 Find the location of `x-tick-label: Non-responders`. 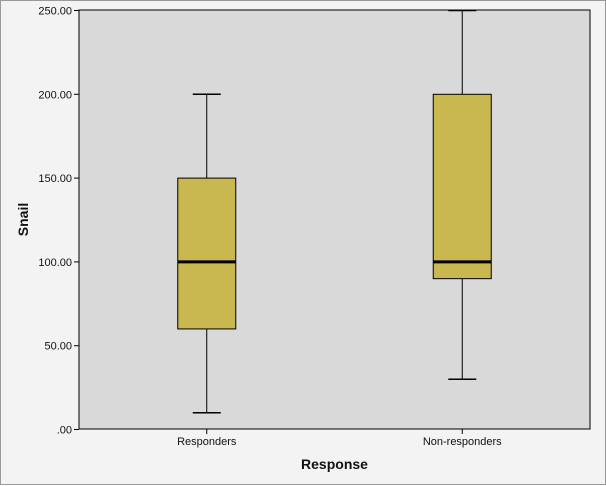

x-tick-label: Non-responders is located at coordinates (462, 442).